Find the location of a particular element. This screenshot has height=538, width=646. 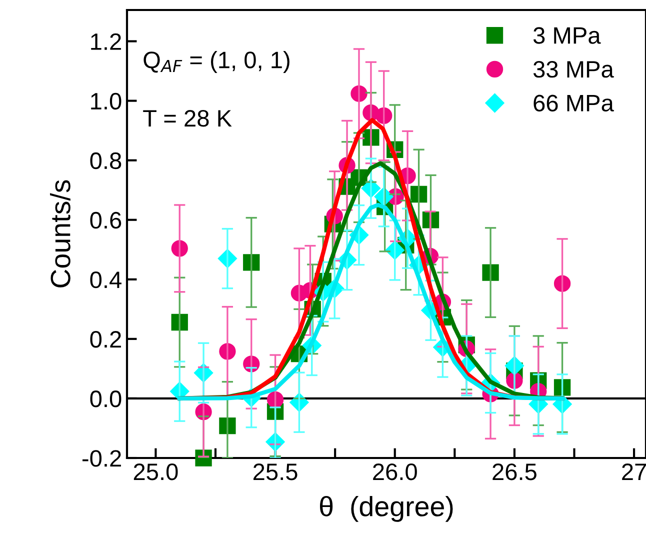

legend-label: 66 MPa is located at coordinates (574, 103).